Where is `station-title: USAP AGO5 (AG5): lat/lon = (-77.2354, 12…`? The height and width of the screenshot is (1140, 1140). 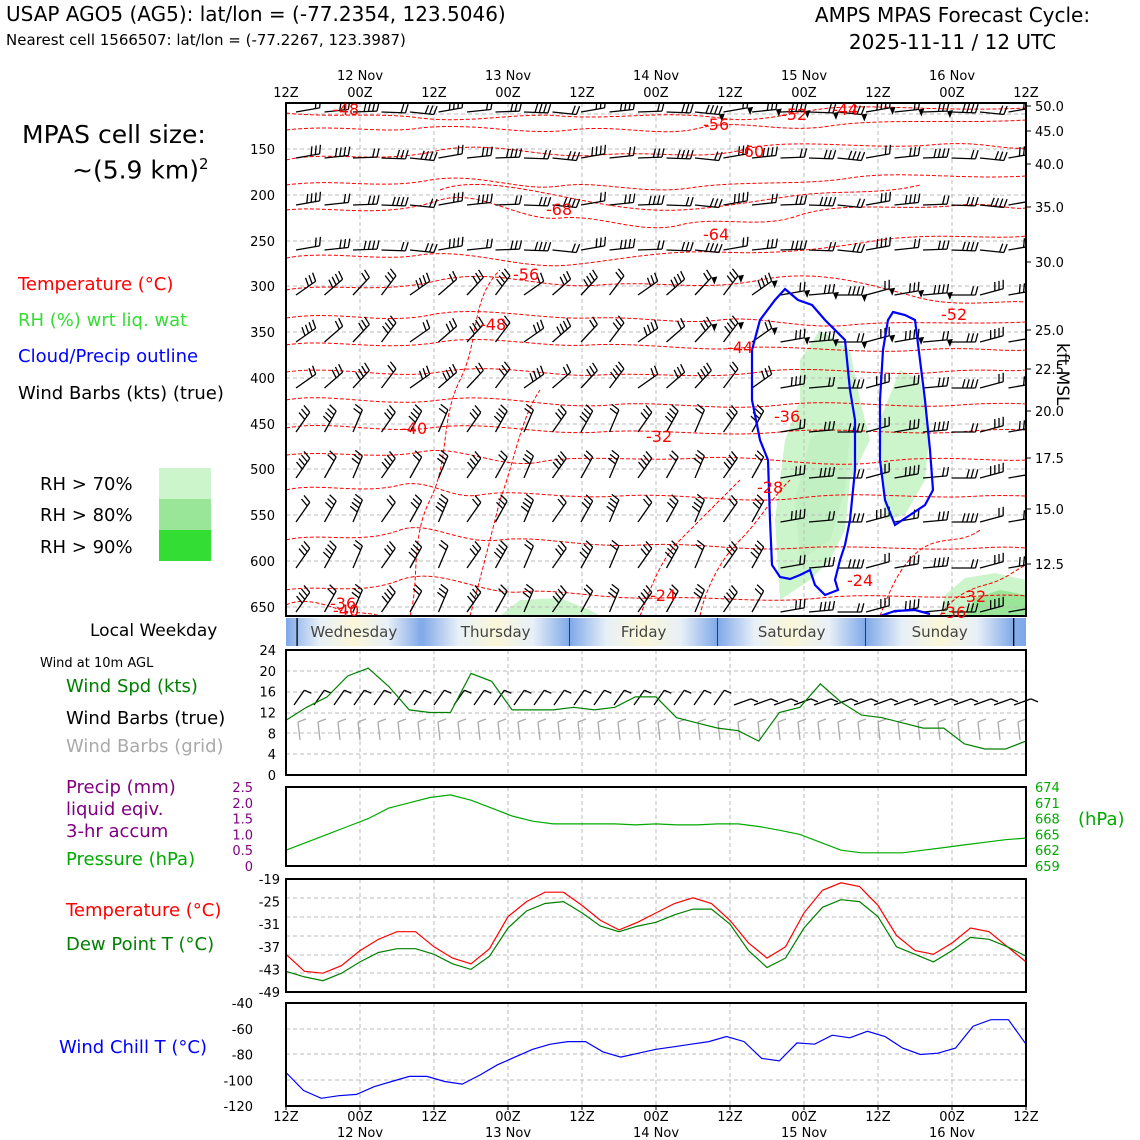
station-title: USAP AGO5 (AG5): lat/lon = (-77.2354, 12… is located at coordinates (256, 14).